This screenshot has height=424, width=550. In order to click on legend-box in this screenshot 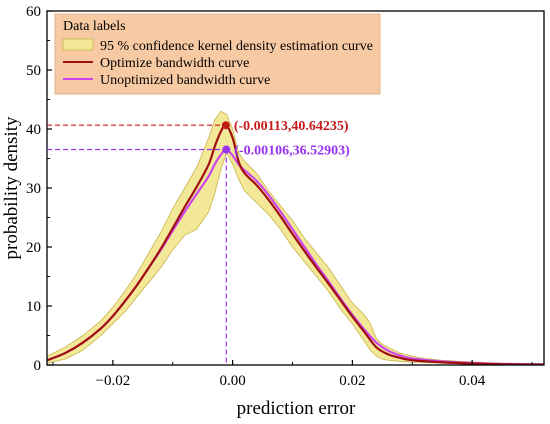, I will do `click(217, 54)`.